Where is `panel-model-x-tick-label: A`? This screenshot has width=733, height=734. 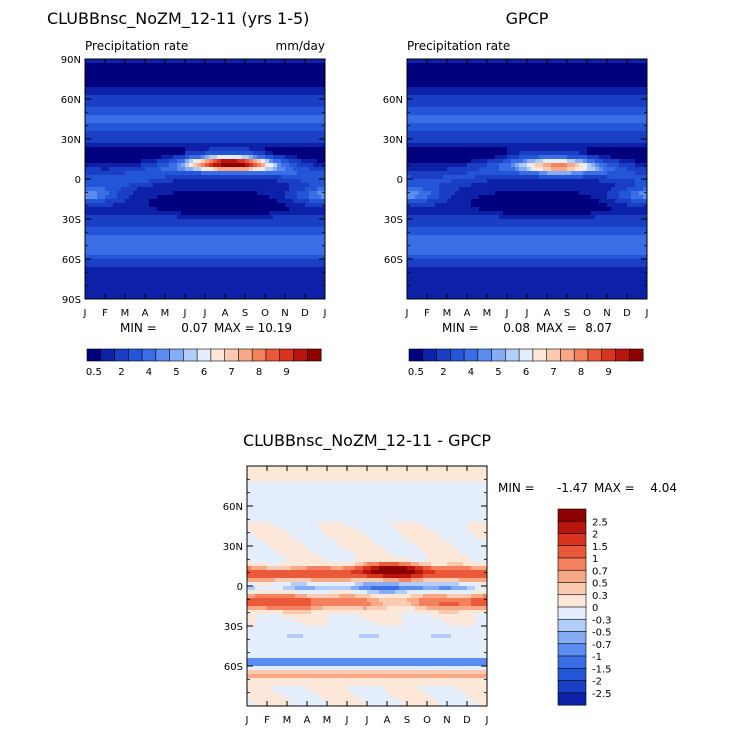 panel-model-x-tick-label: A is located at coordinates (225, 313).